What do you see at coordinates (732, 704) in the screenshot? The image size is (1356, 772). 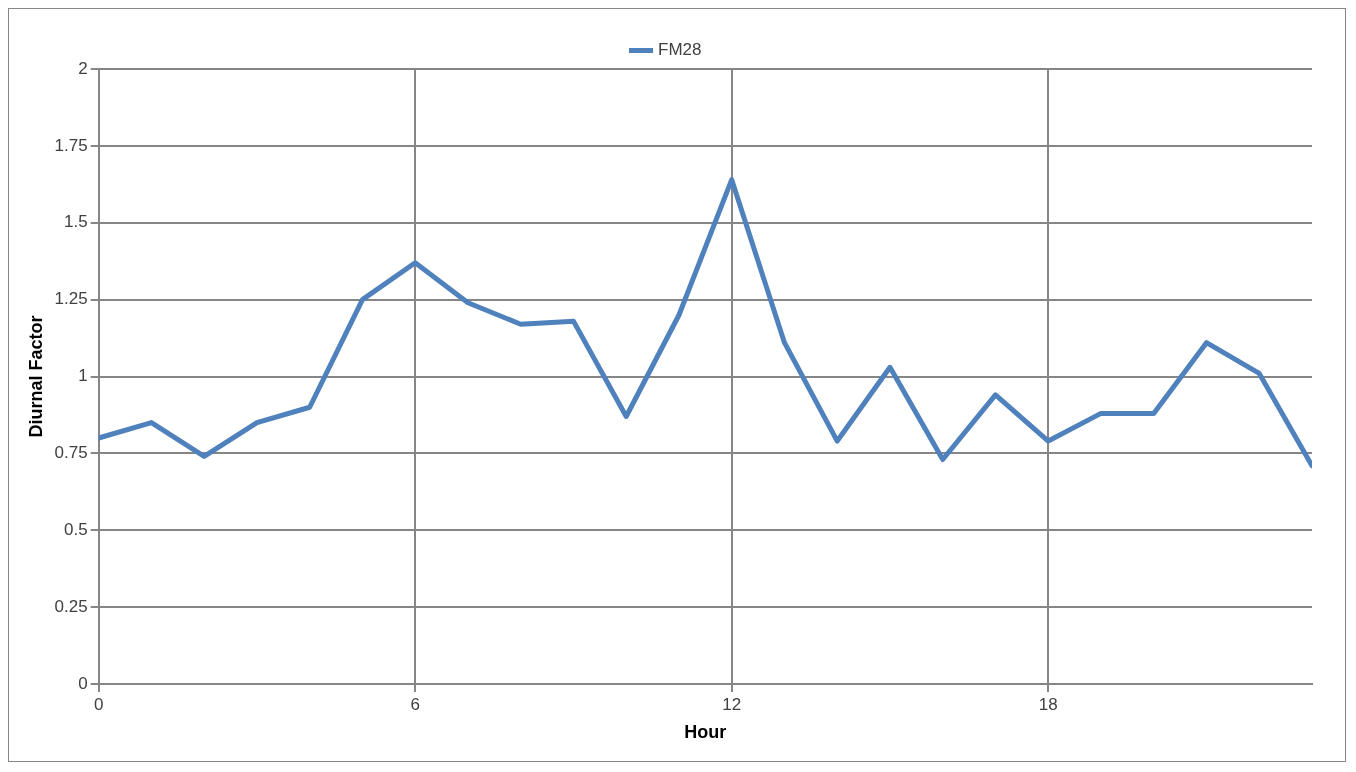 I see `x-tick-label: 12` at bounding box center [732, 704].